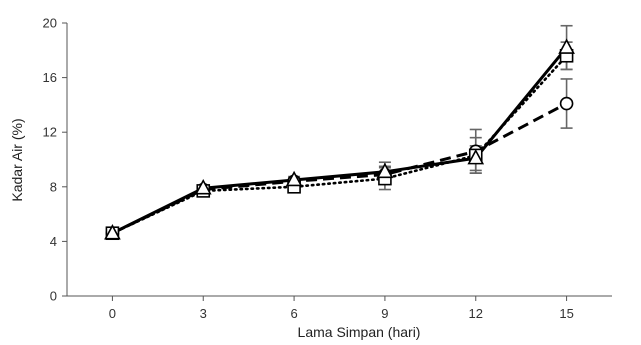  What do you see at coordinates (566, 313) in the screenshot?
I see `x-tick-label: 15` at bounding box center [566, 313].